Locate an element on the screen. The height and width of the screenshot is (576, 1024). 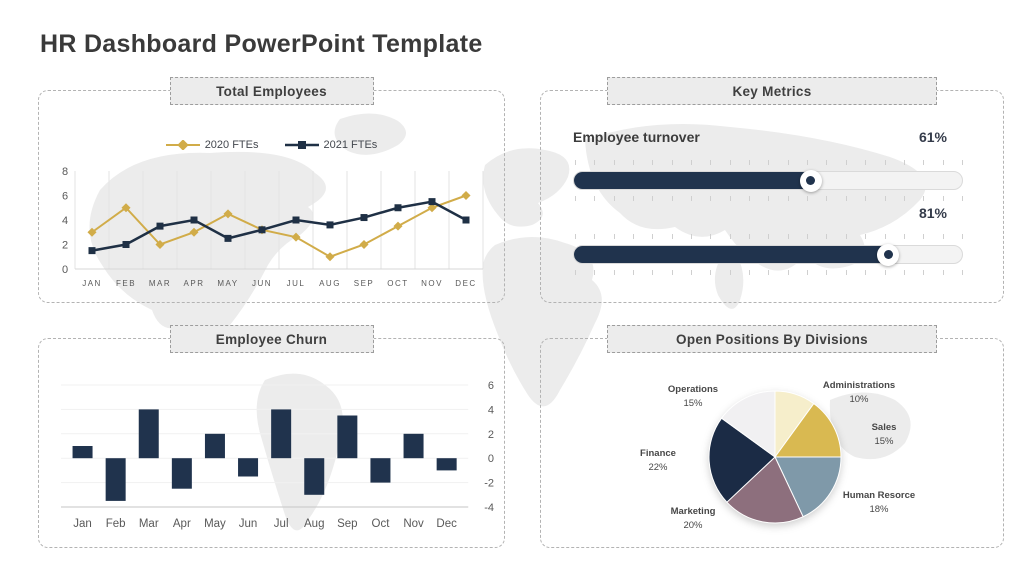
pie-label-administrations: Administrations 10% is located at coordinates (859, 393).